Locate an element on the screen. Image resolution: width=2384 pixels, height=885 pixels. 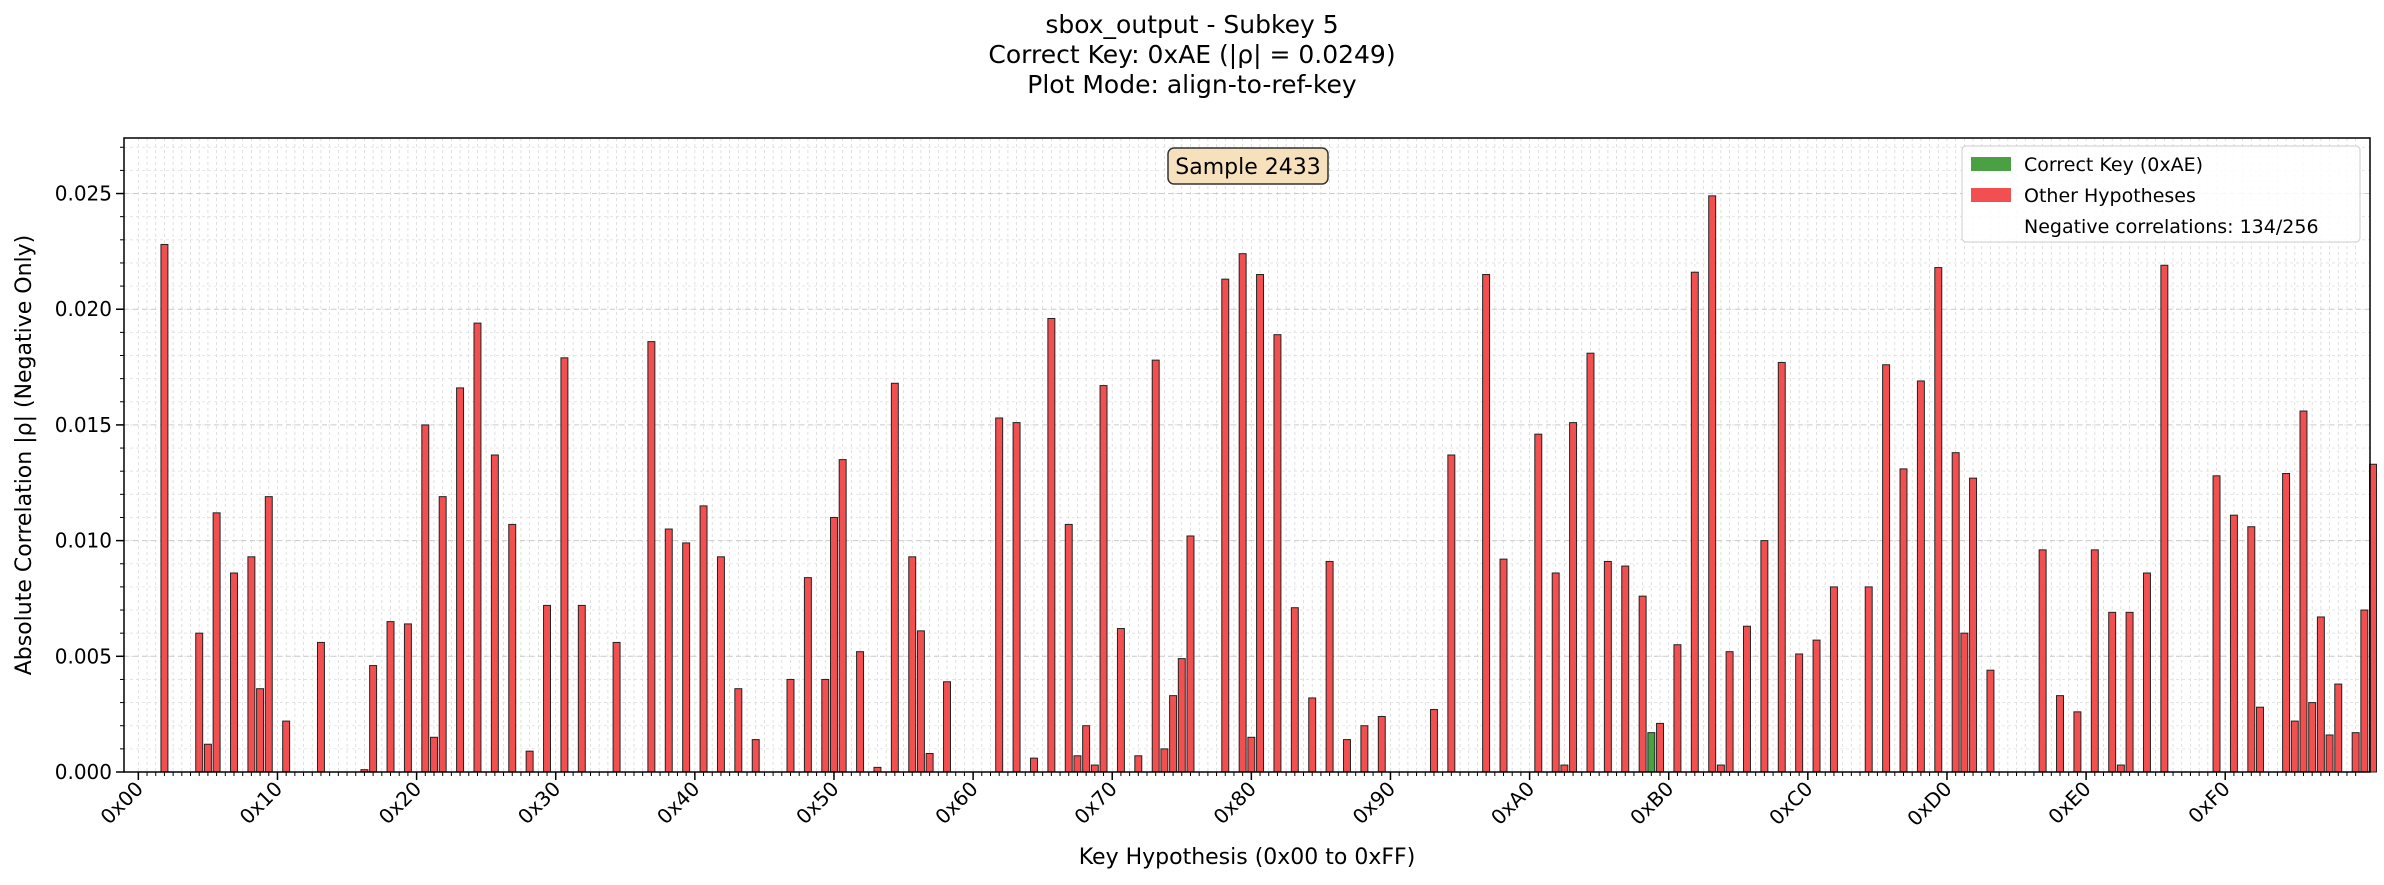
x-tick-label: 0x60 is located at coordinates (956, 803).